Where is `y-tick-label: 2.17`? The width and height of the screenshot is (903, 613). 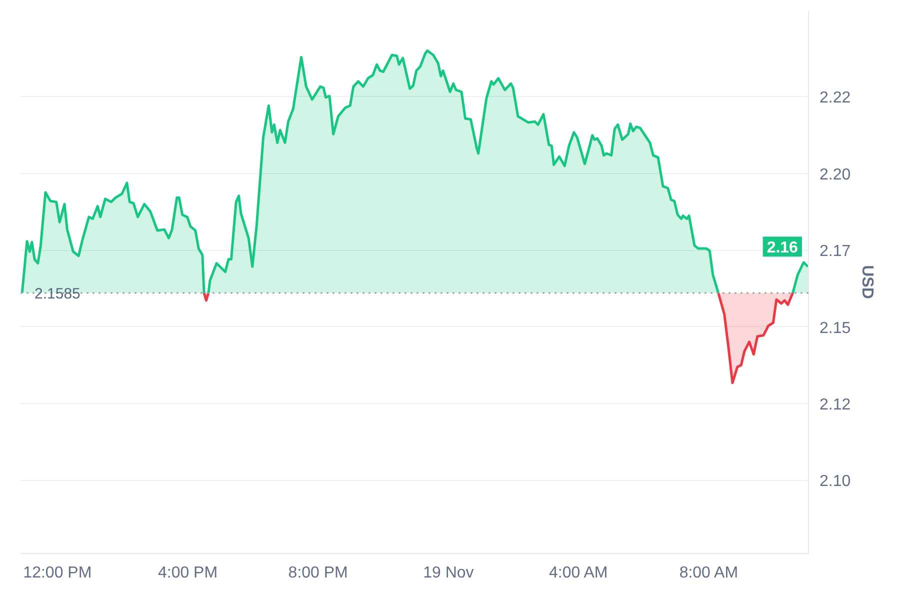 y-tick-label: 2.17 is located at coordinates (835, 251).